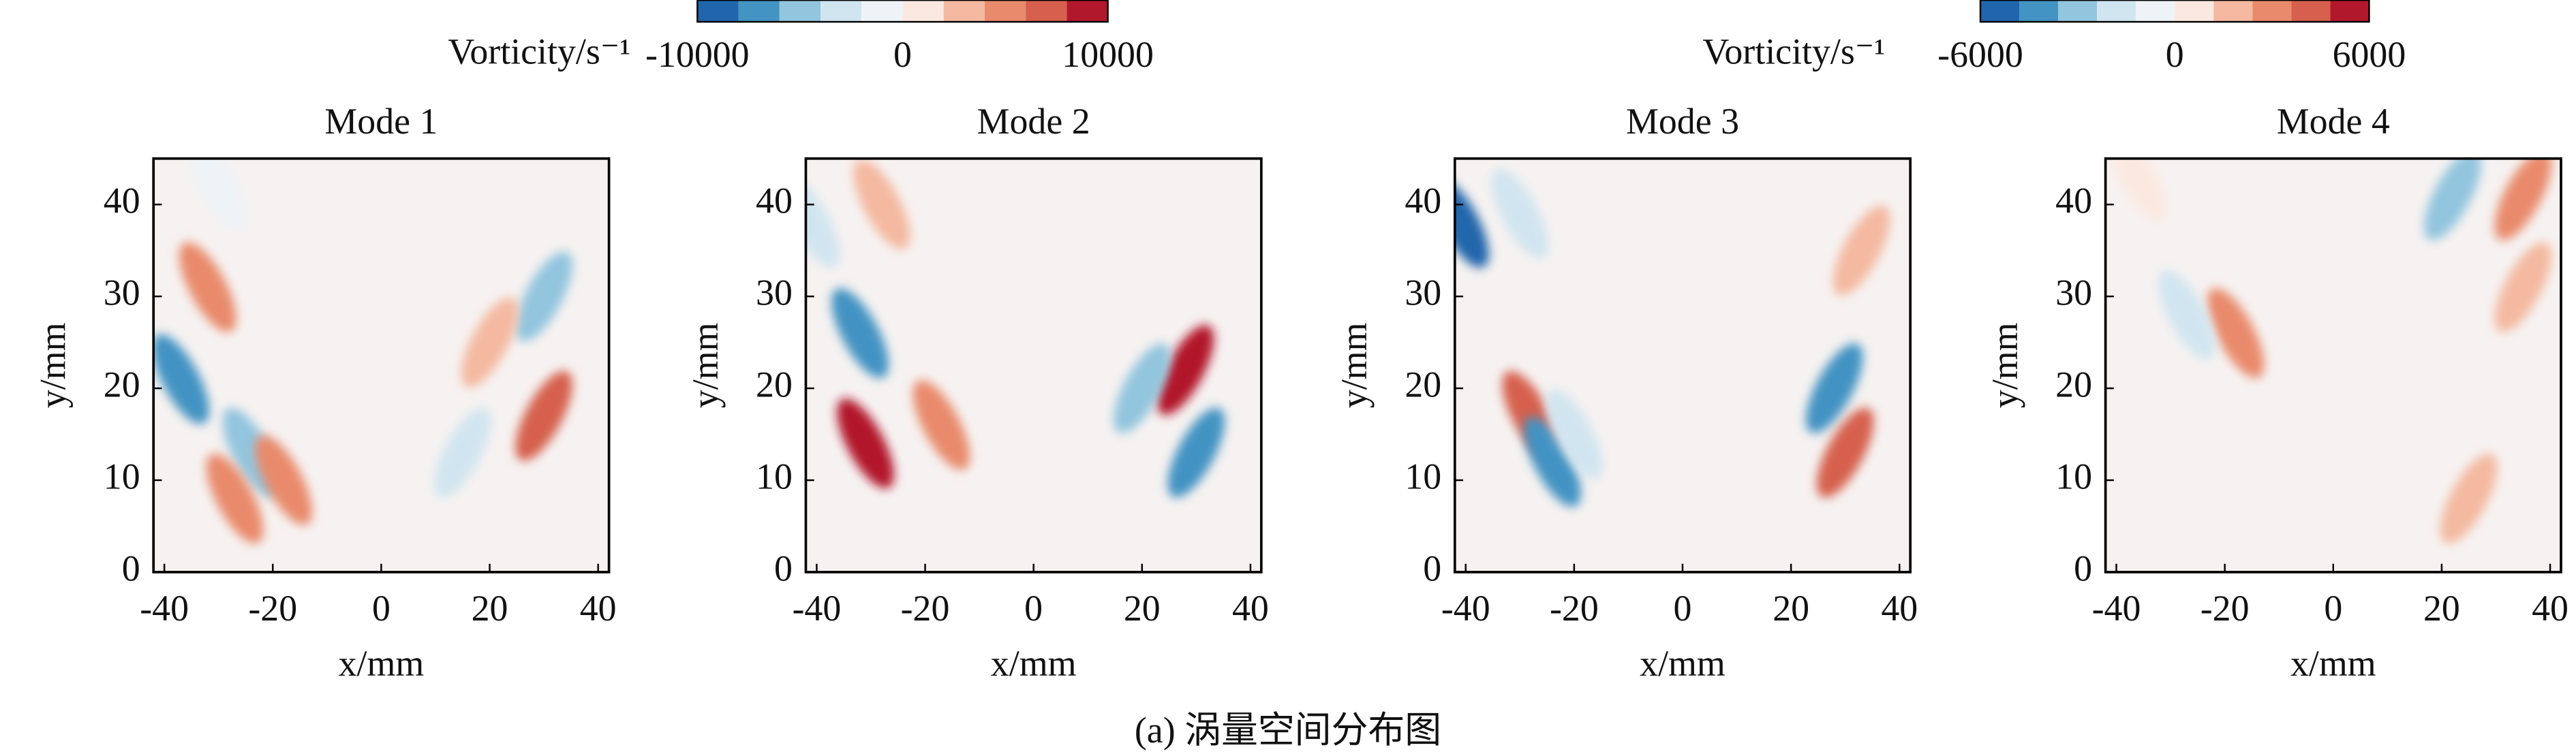 The height and width of the screenshot is (754, 2576). What do you see at coordinates (1682, 121) in the screenshot?
I see `chart-title: Mode 3` at bounding box center [1682, 121].